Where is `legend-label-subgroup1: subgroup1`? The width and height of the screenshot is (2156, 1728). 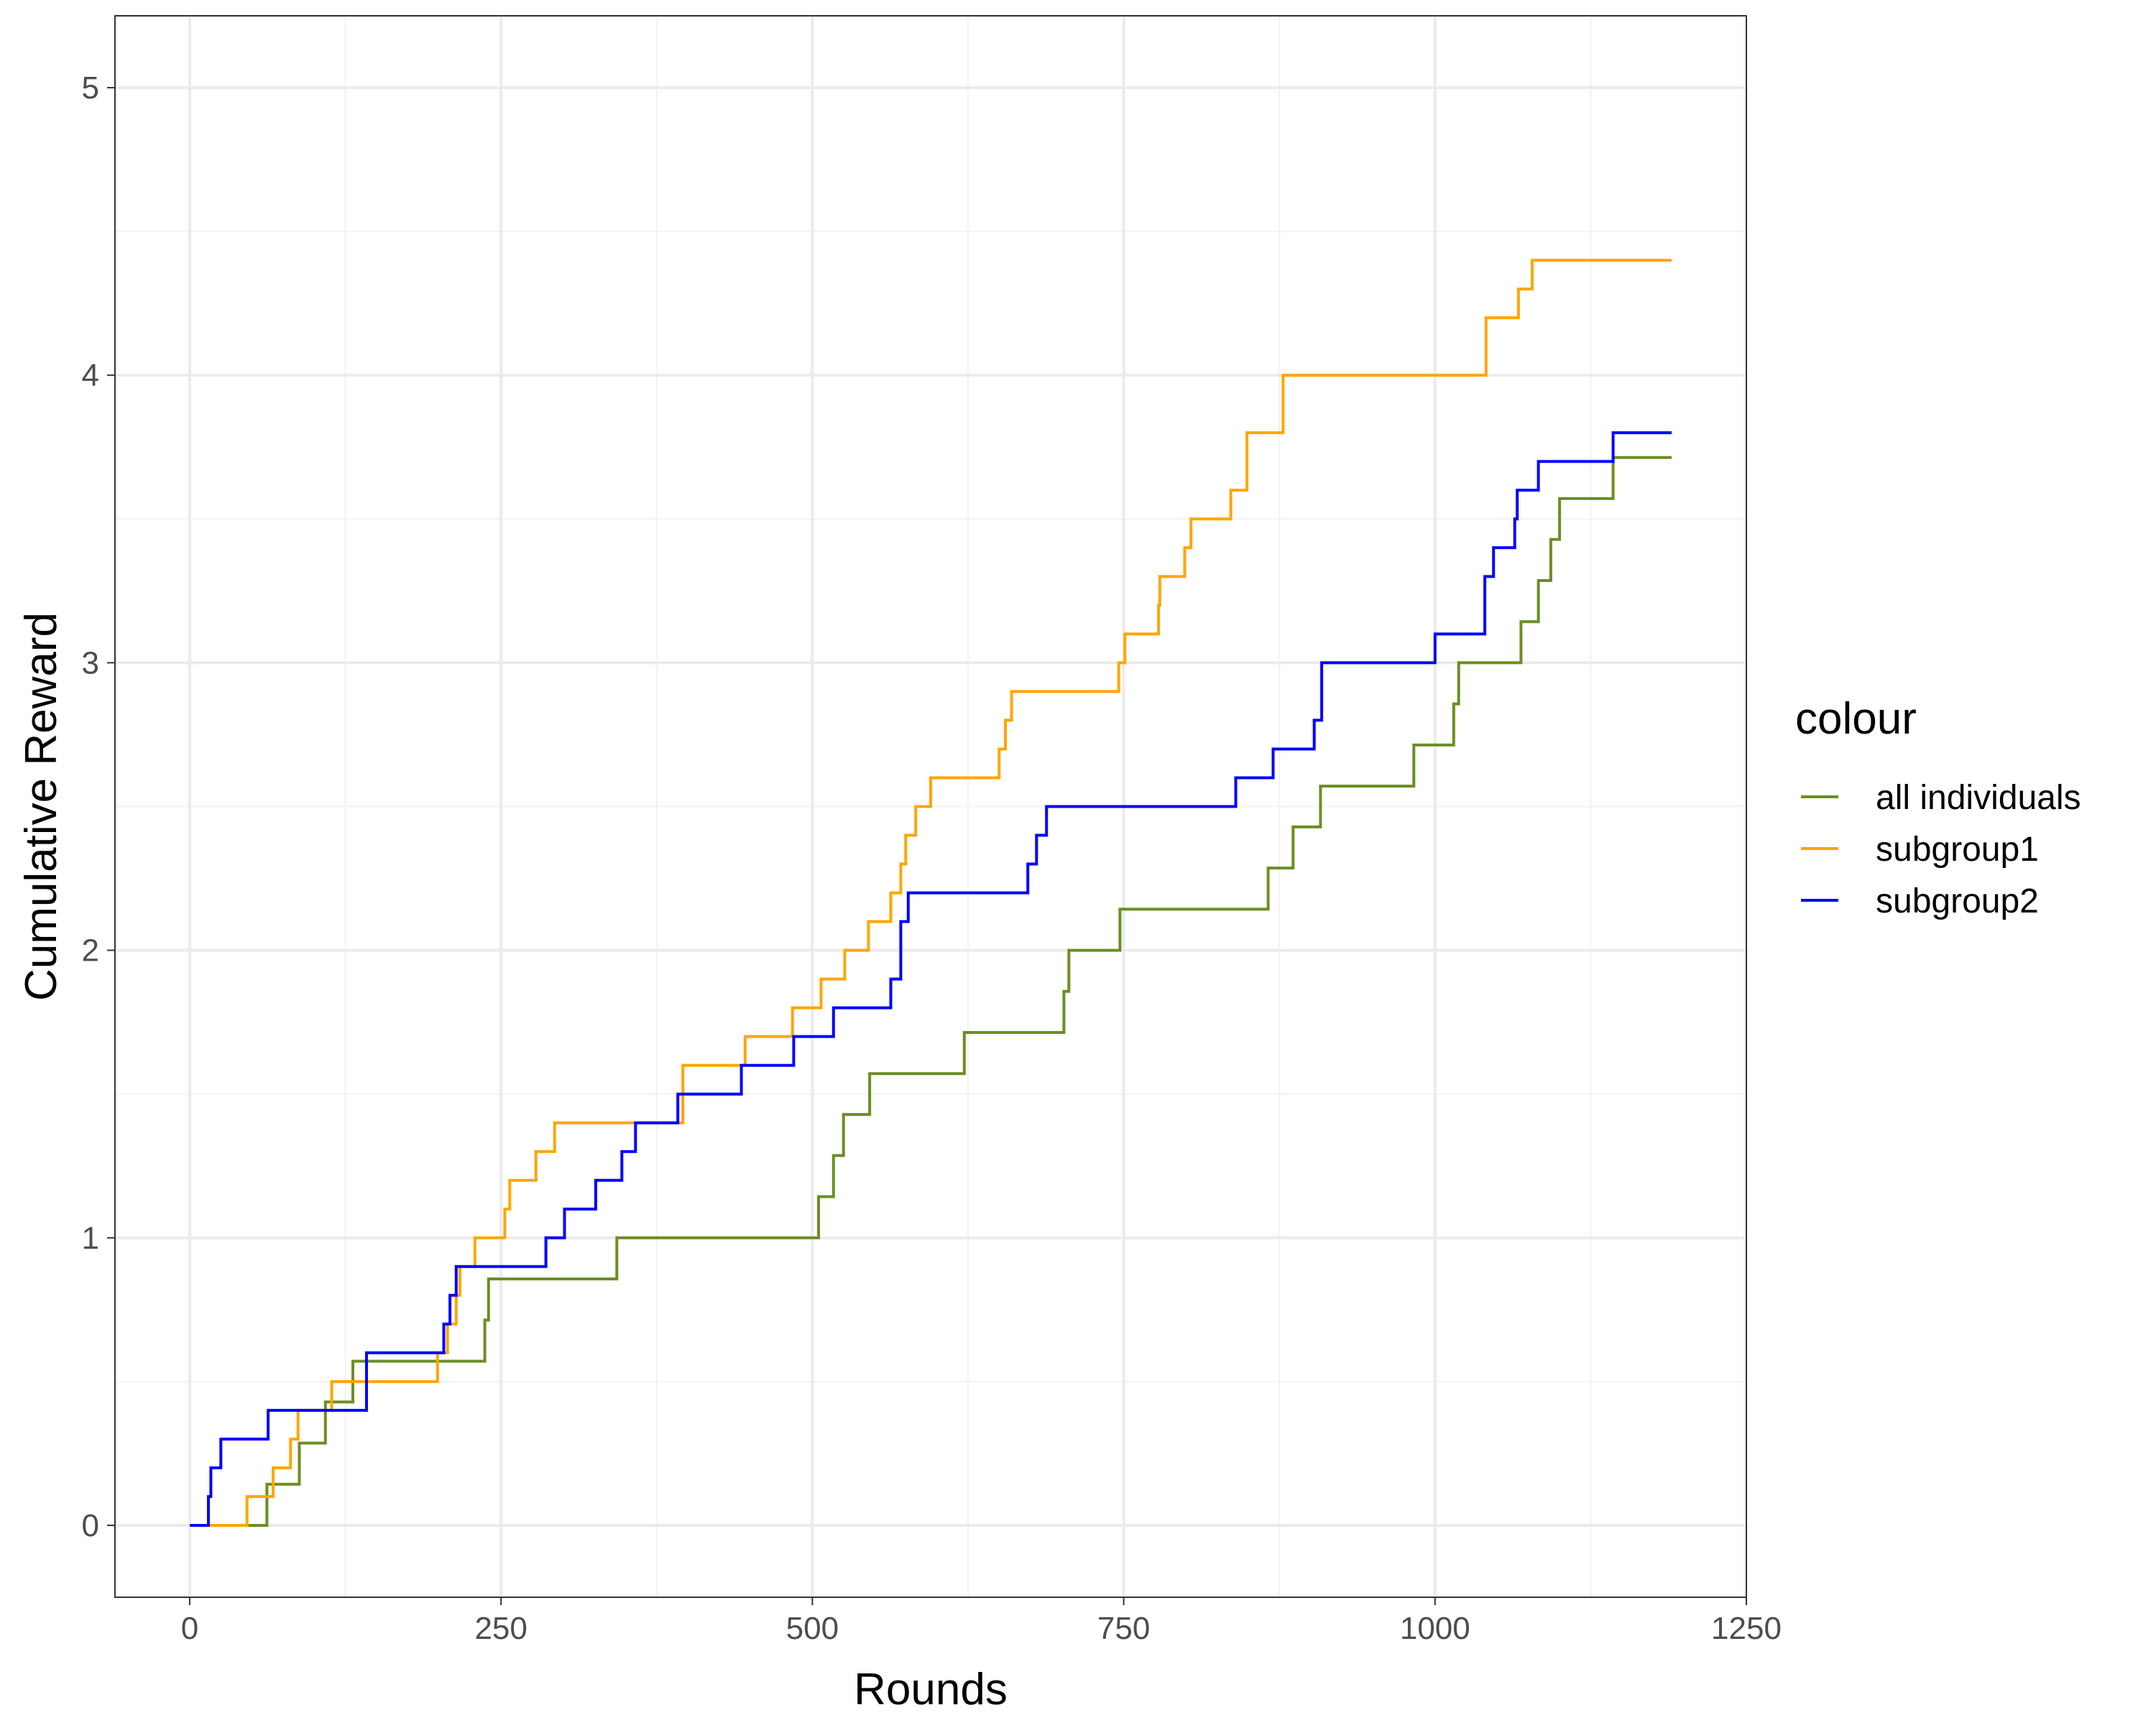 legend-label-subgroup1: subgroup1 is located at coordinates (1958, 850).